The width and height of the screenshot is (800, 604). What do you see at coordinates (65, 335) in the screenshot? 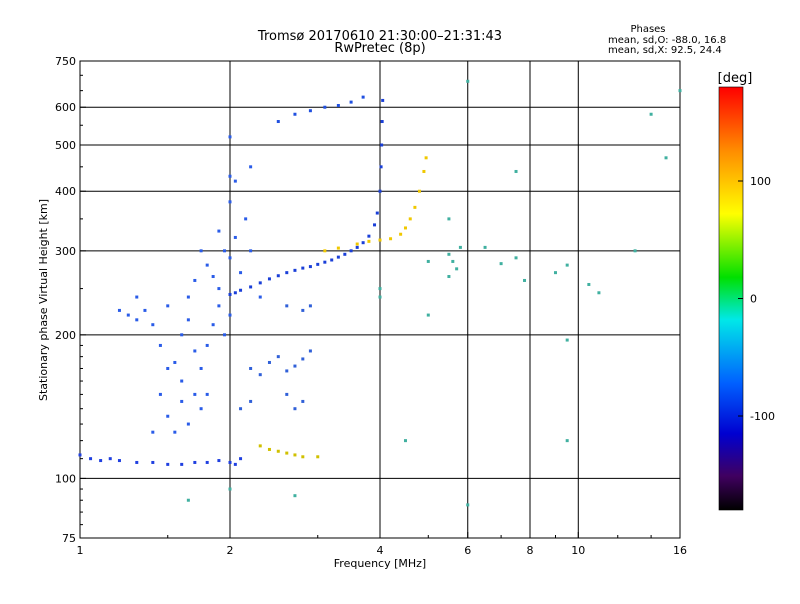
I see `y-tick-label: 200` at bounding box center [65, 335].